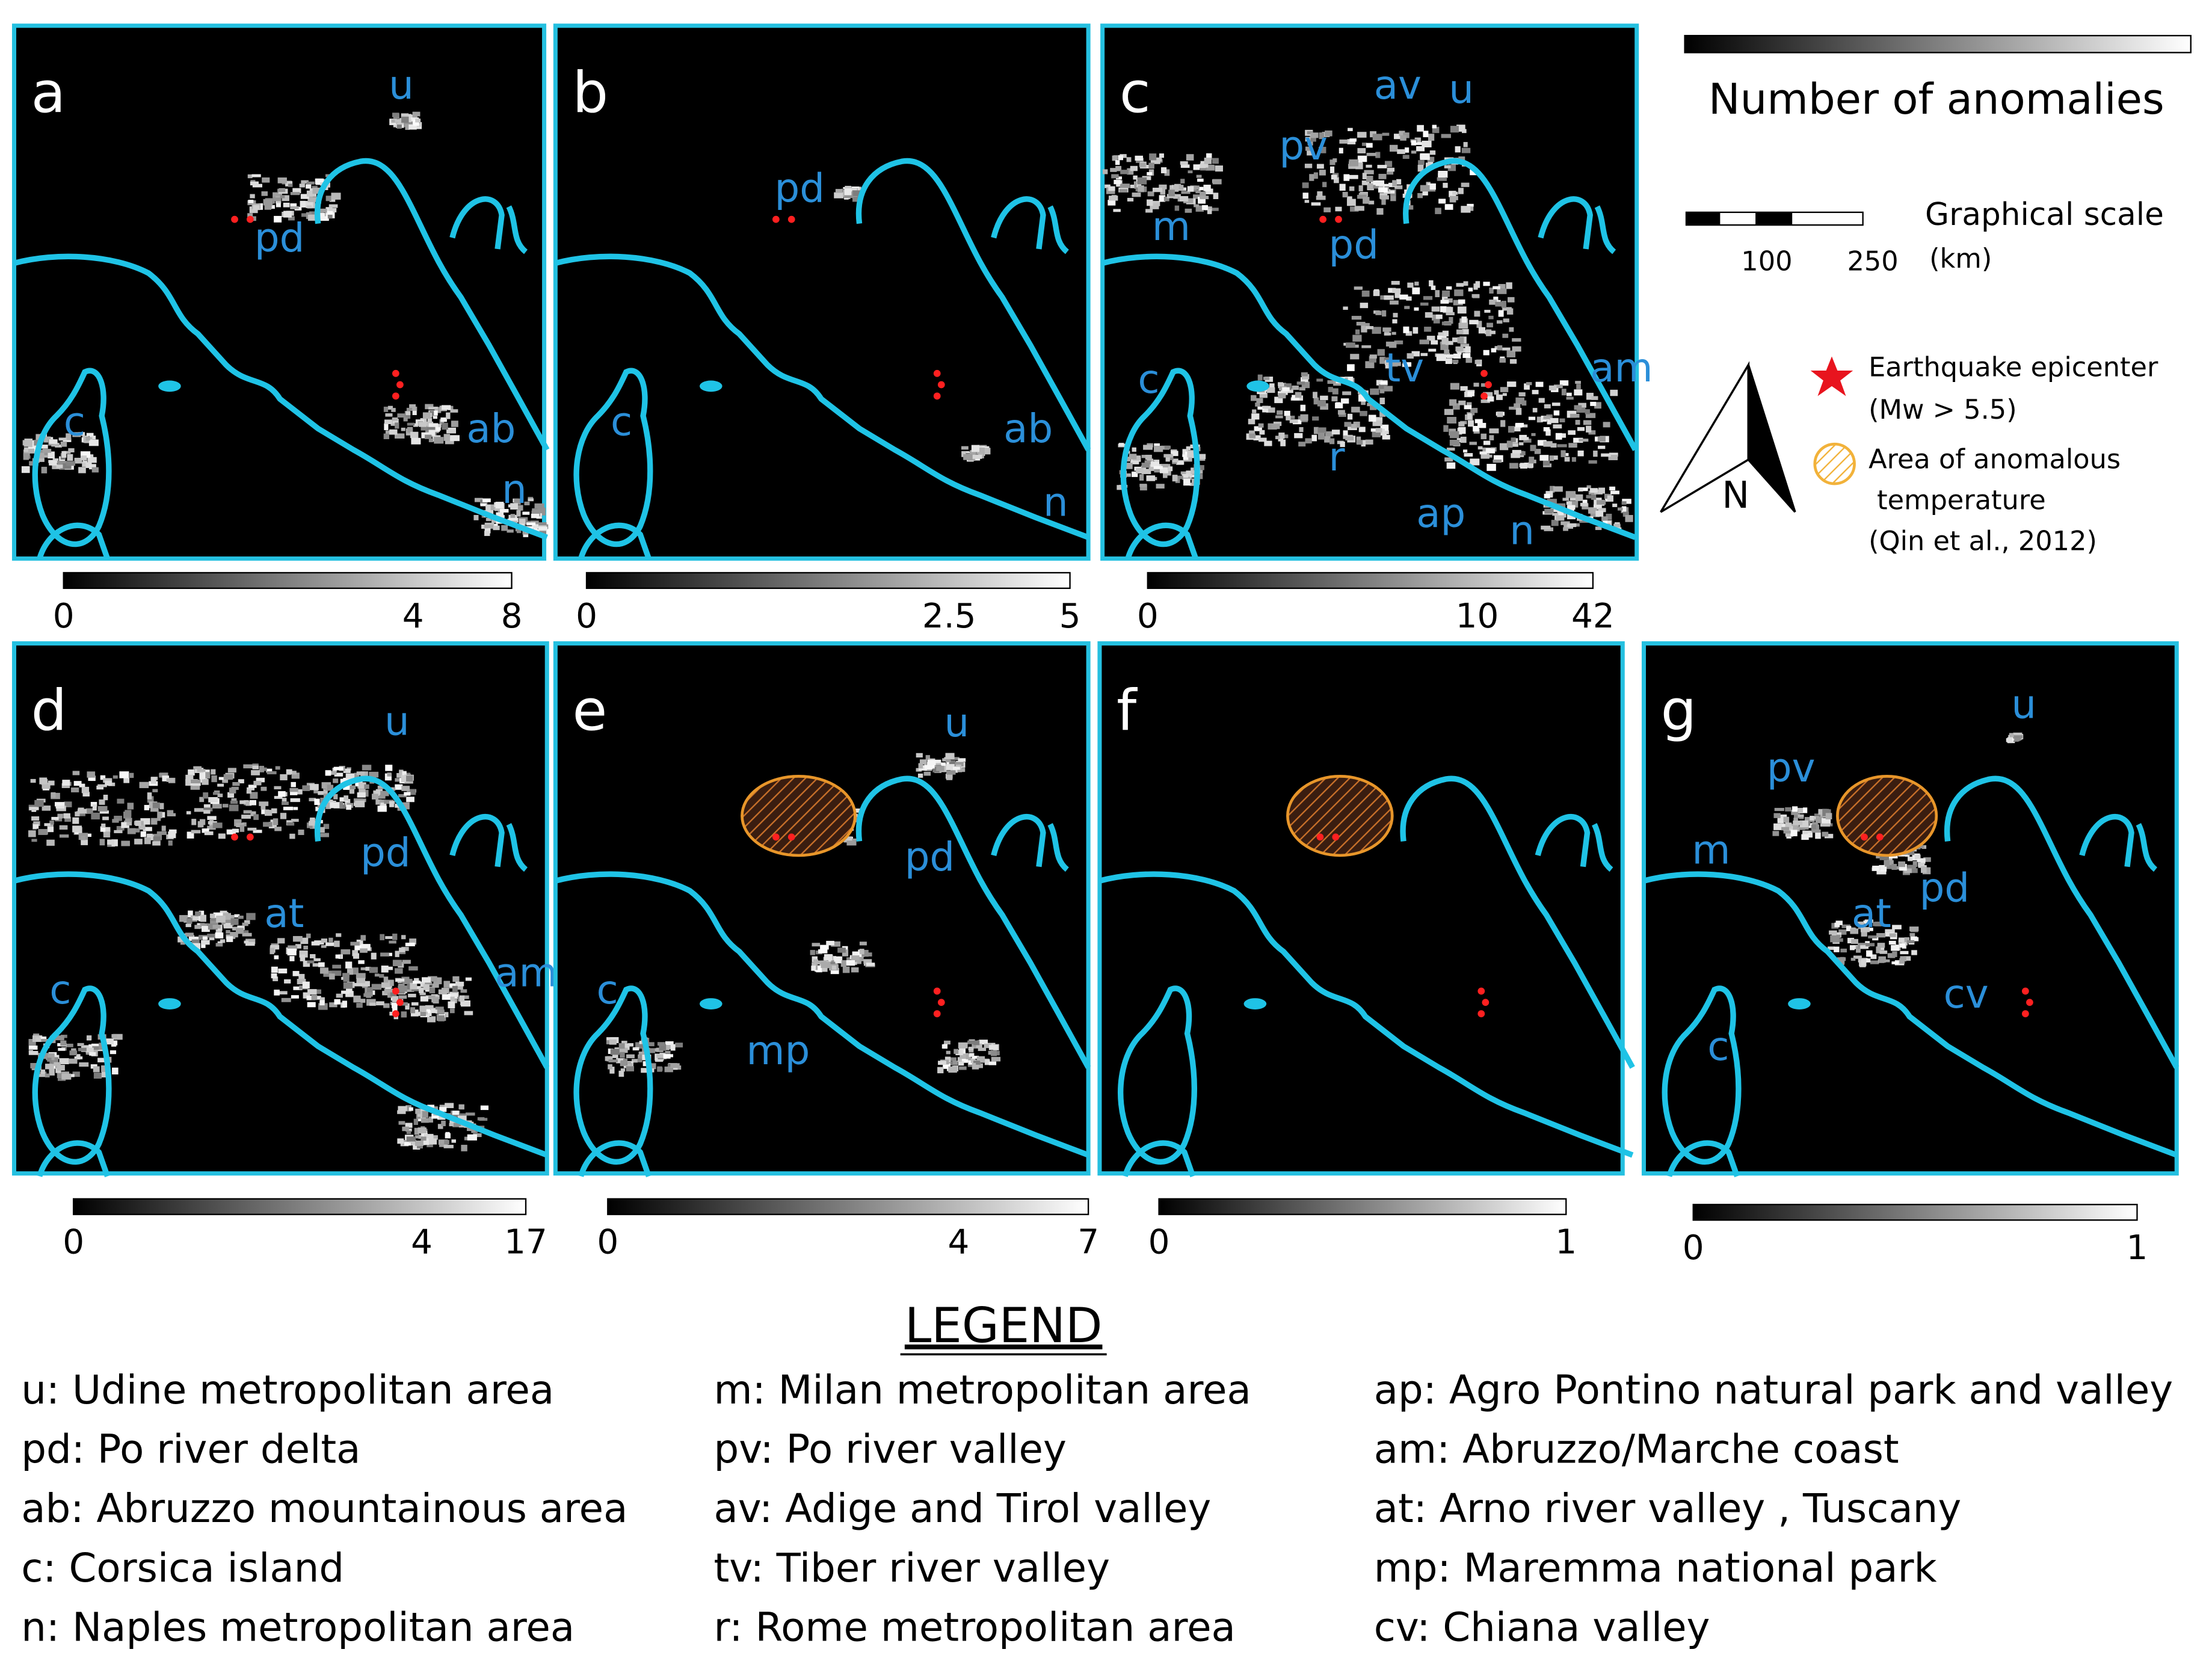 This screenshot has width=2212, height=1667. I want to click on place-label: c, so click(621, 421).